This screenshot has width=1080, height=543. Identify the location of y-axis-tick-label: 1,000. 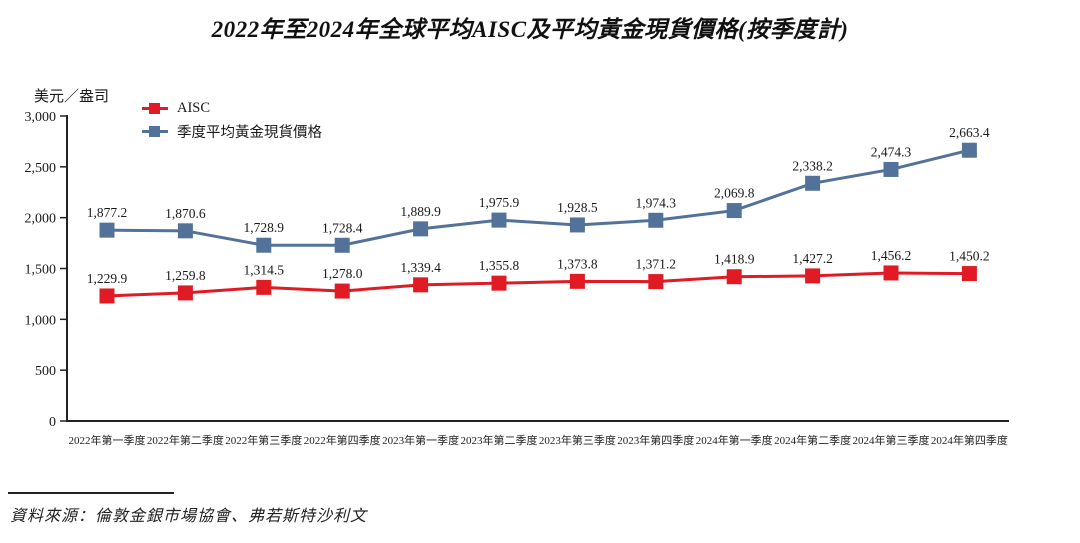
(41, 320).